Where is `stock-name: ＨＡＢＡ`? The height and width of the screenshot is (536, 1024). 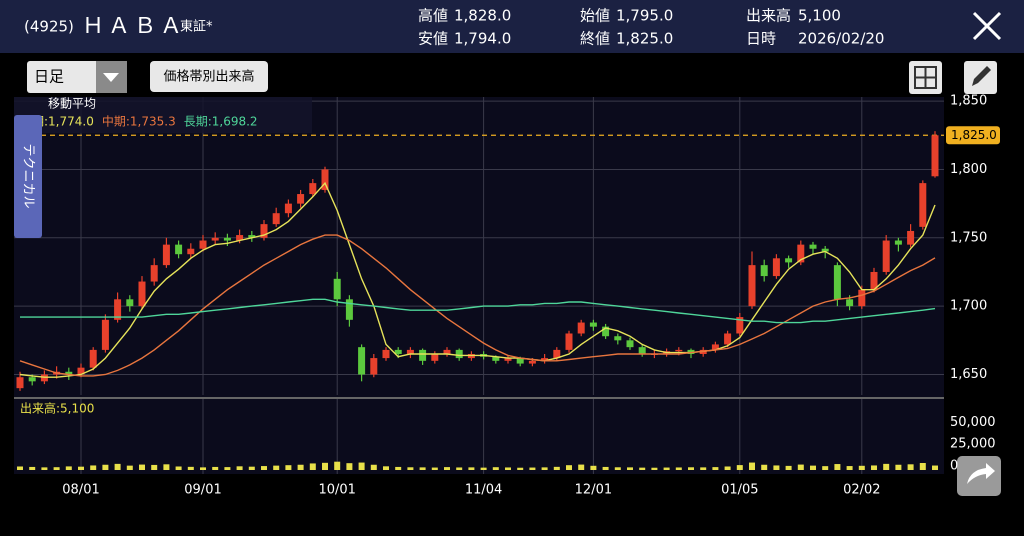
stock-name: ＨＡＢＡ is located at coordinates (134, 26).